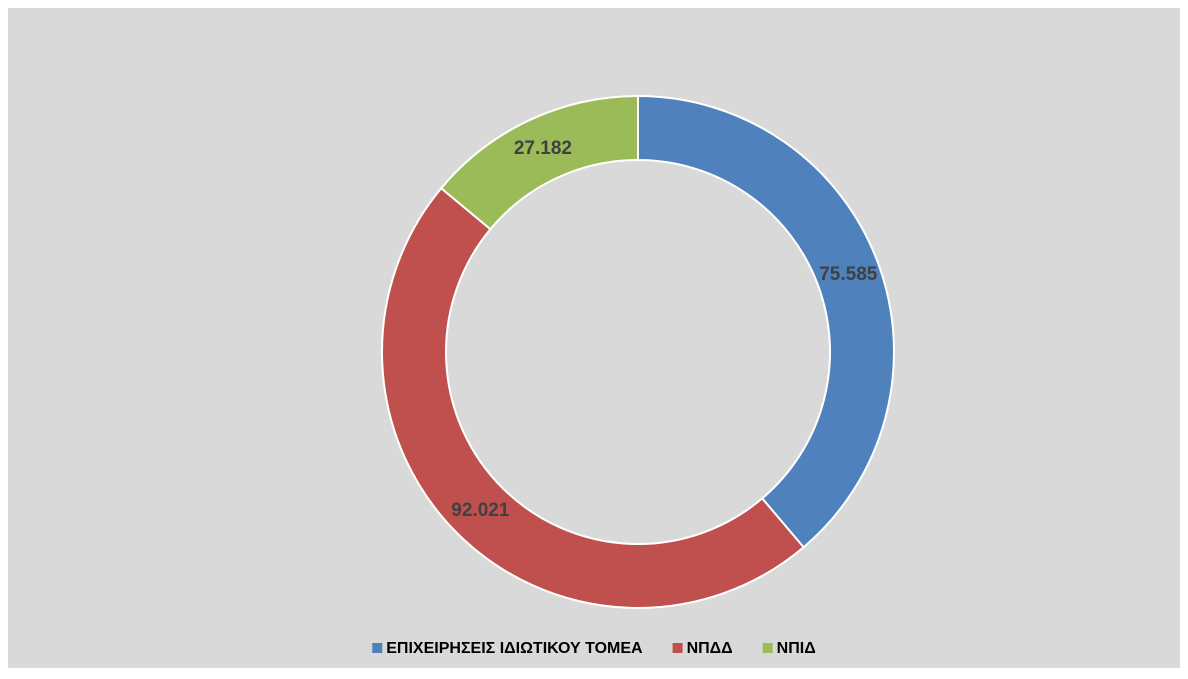  I want to click on legend-label: ΕΠΙΧΕΙΡΗΣΕΙΣ ΙΔΙΩΤΙΚΟΥ ΤΟΜΕΑ, so click(514, 648).